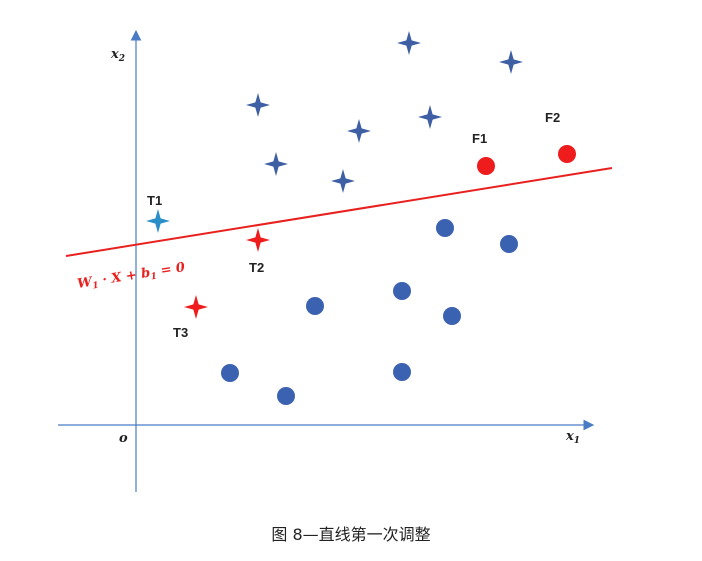 The image size is (702, 561). I want to click on point-t3, so click(196, 307).